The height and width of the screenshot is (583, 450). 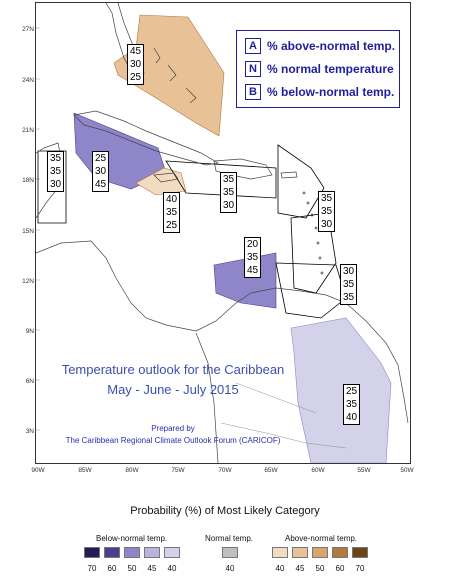 I want to click on legend-key-a: A, so click(x=253, y=46).